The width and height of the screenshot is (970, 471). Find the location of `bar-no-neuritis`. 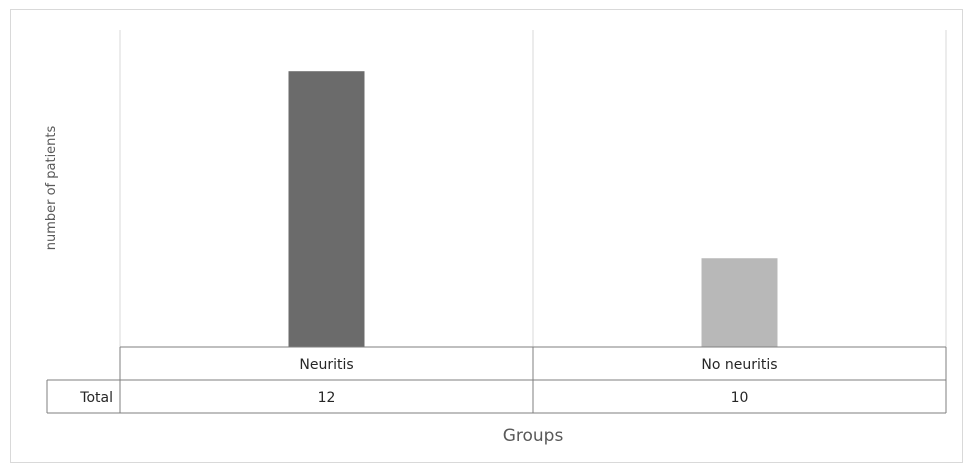

bar-no-neuritis is located at coordinates (739, 302).